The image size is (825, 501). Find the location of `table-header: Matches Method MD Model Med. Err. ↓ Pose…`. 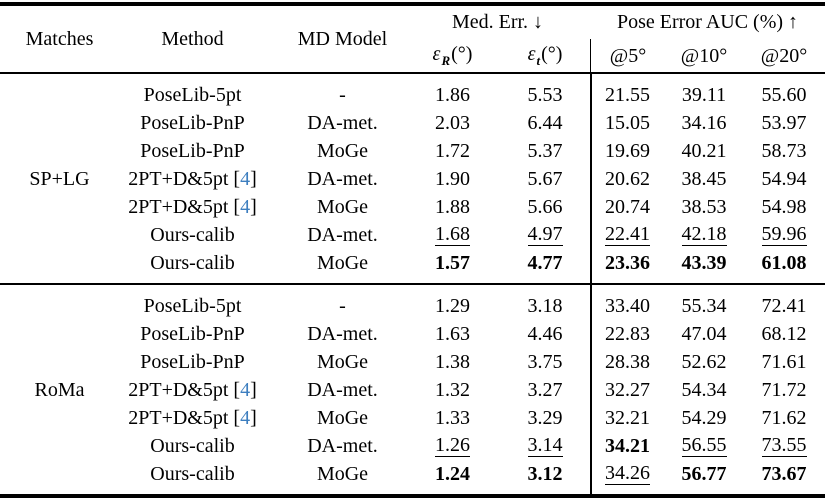

table-header: Matches Method MD Model Med. Err. ↓ Pose… is located at coordinates (412, 39).